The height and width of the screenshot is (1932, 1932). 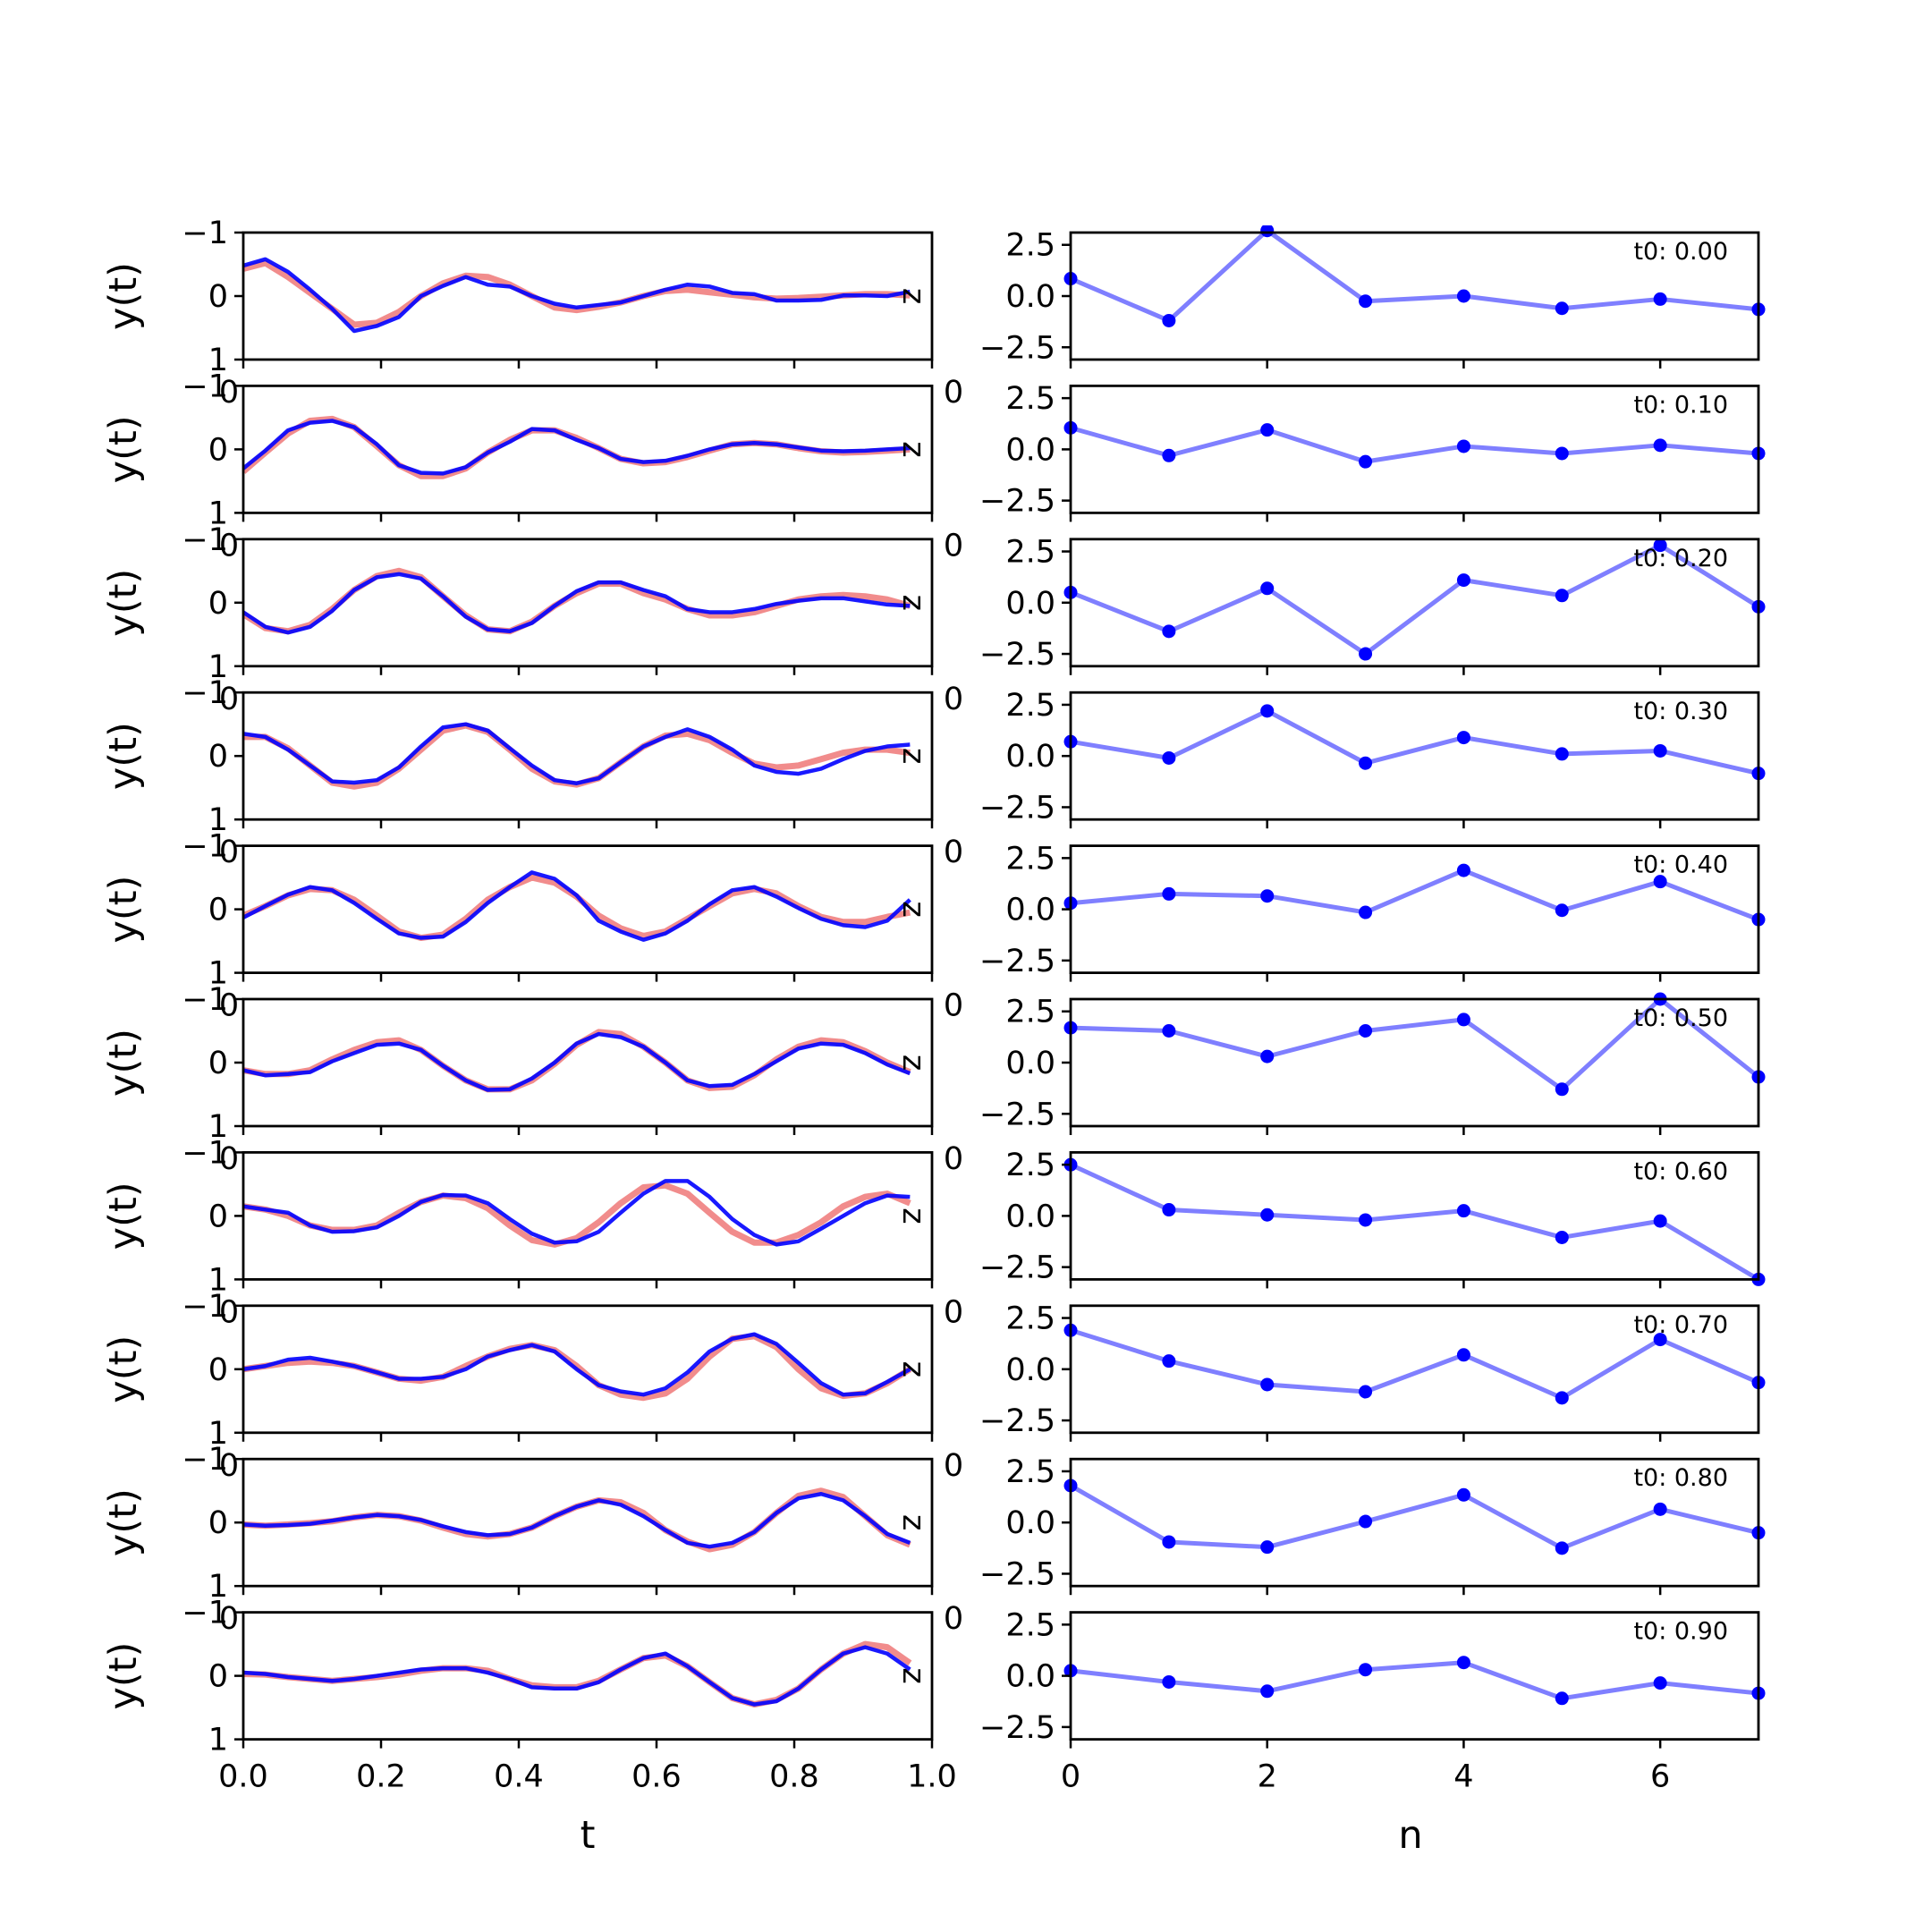 I want to click on right-panel-9: 2.5 0.0 −2.50 2 4 6 t0: 0.90, so click(x=1372, y=1701).